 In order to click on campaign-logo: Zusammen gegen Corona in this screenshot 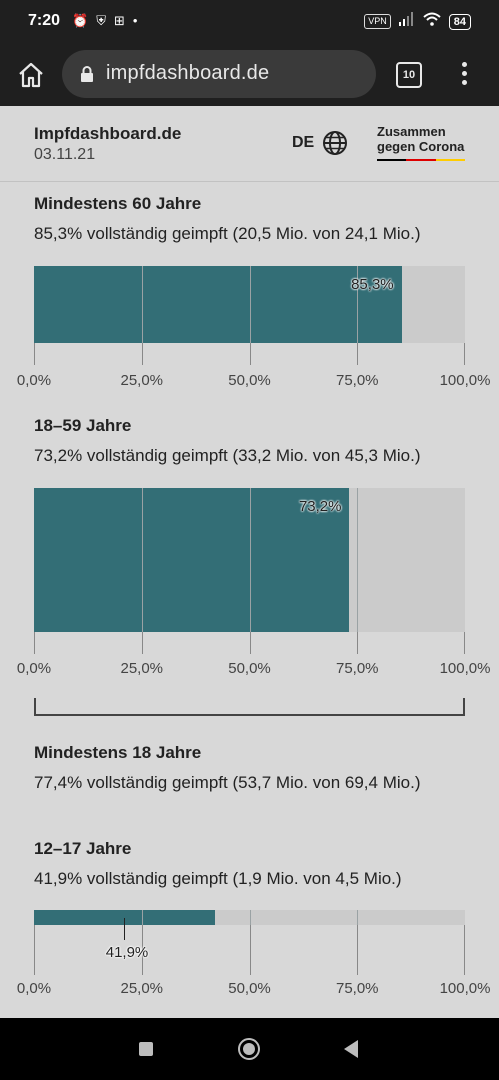, I will do `click(421, 142)`.